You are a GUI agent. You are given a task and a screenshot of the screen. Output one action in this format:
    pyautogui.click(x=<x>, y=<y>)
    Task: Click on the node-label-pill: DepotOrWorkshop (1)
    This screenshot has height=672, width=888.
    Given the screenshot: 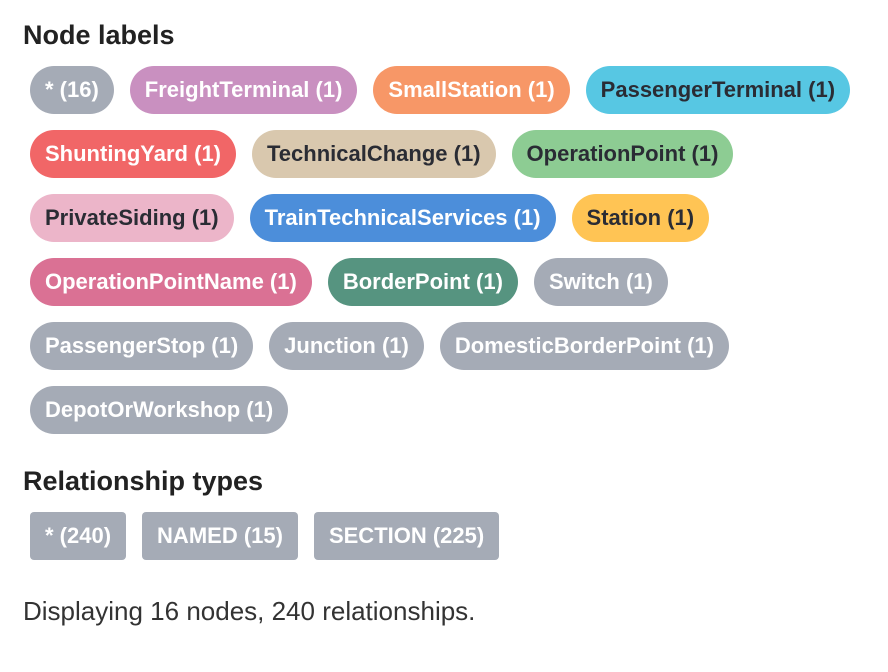 What is the action you would take?
    pyautogui.click(x=159, y=410)
    